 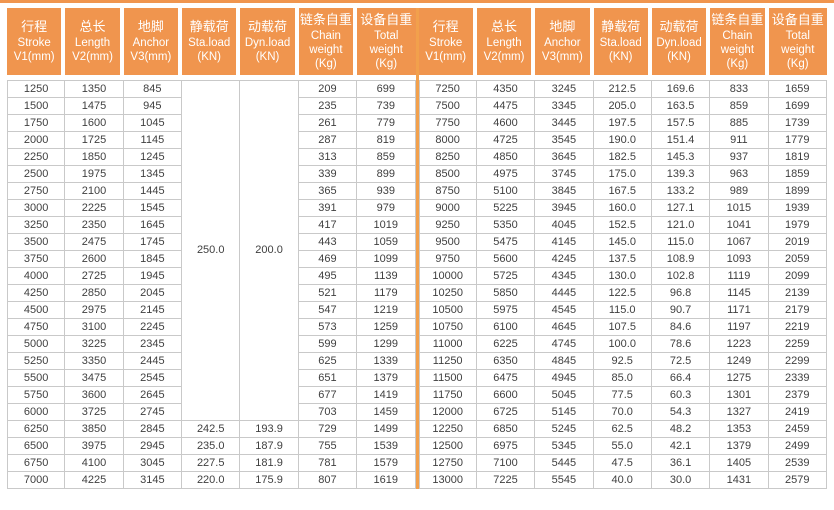 What do you see at coordinates (153, 174) in the screenshot?
I see `cell-anchor: 1345` at bounding box center [153, 174].